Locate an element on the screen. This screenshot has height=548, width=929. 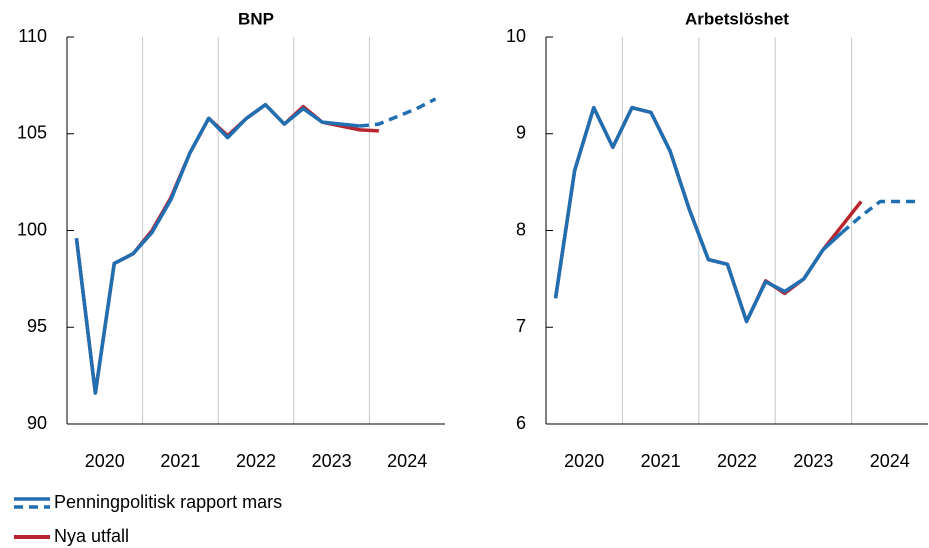
chart-title: Arbetslöshet is located at coordinates (737, 18).